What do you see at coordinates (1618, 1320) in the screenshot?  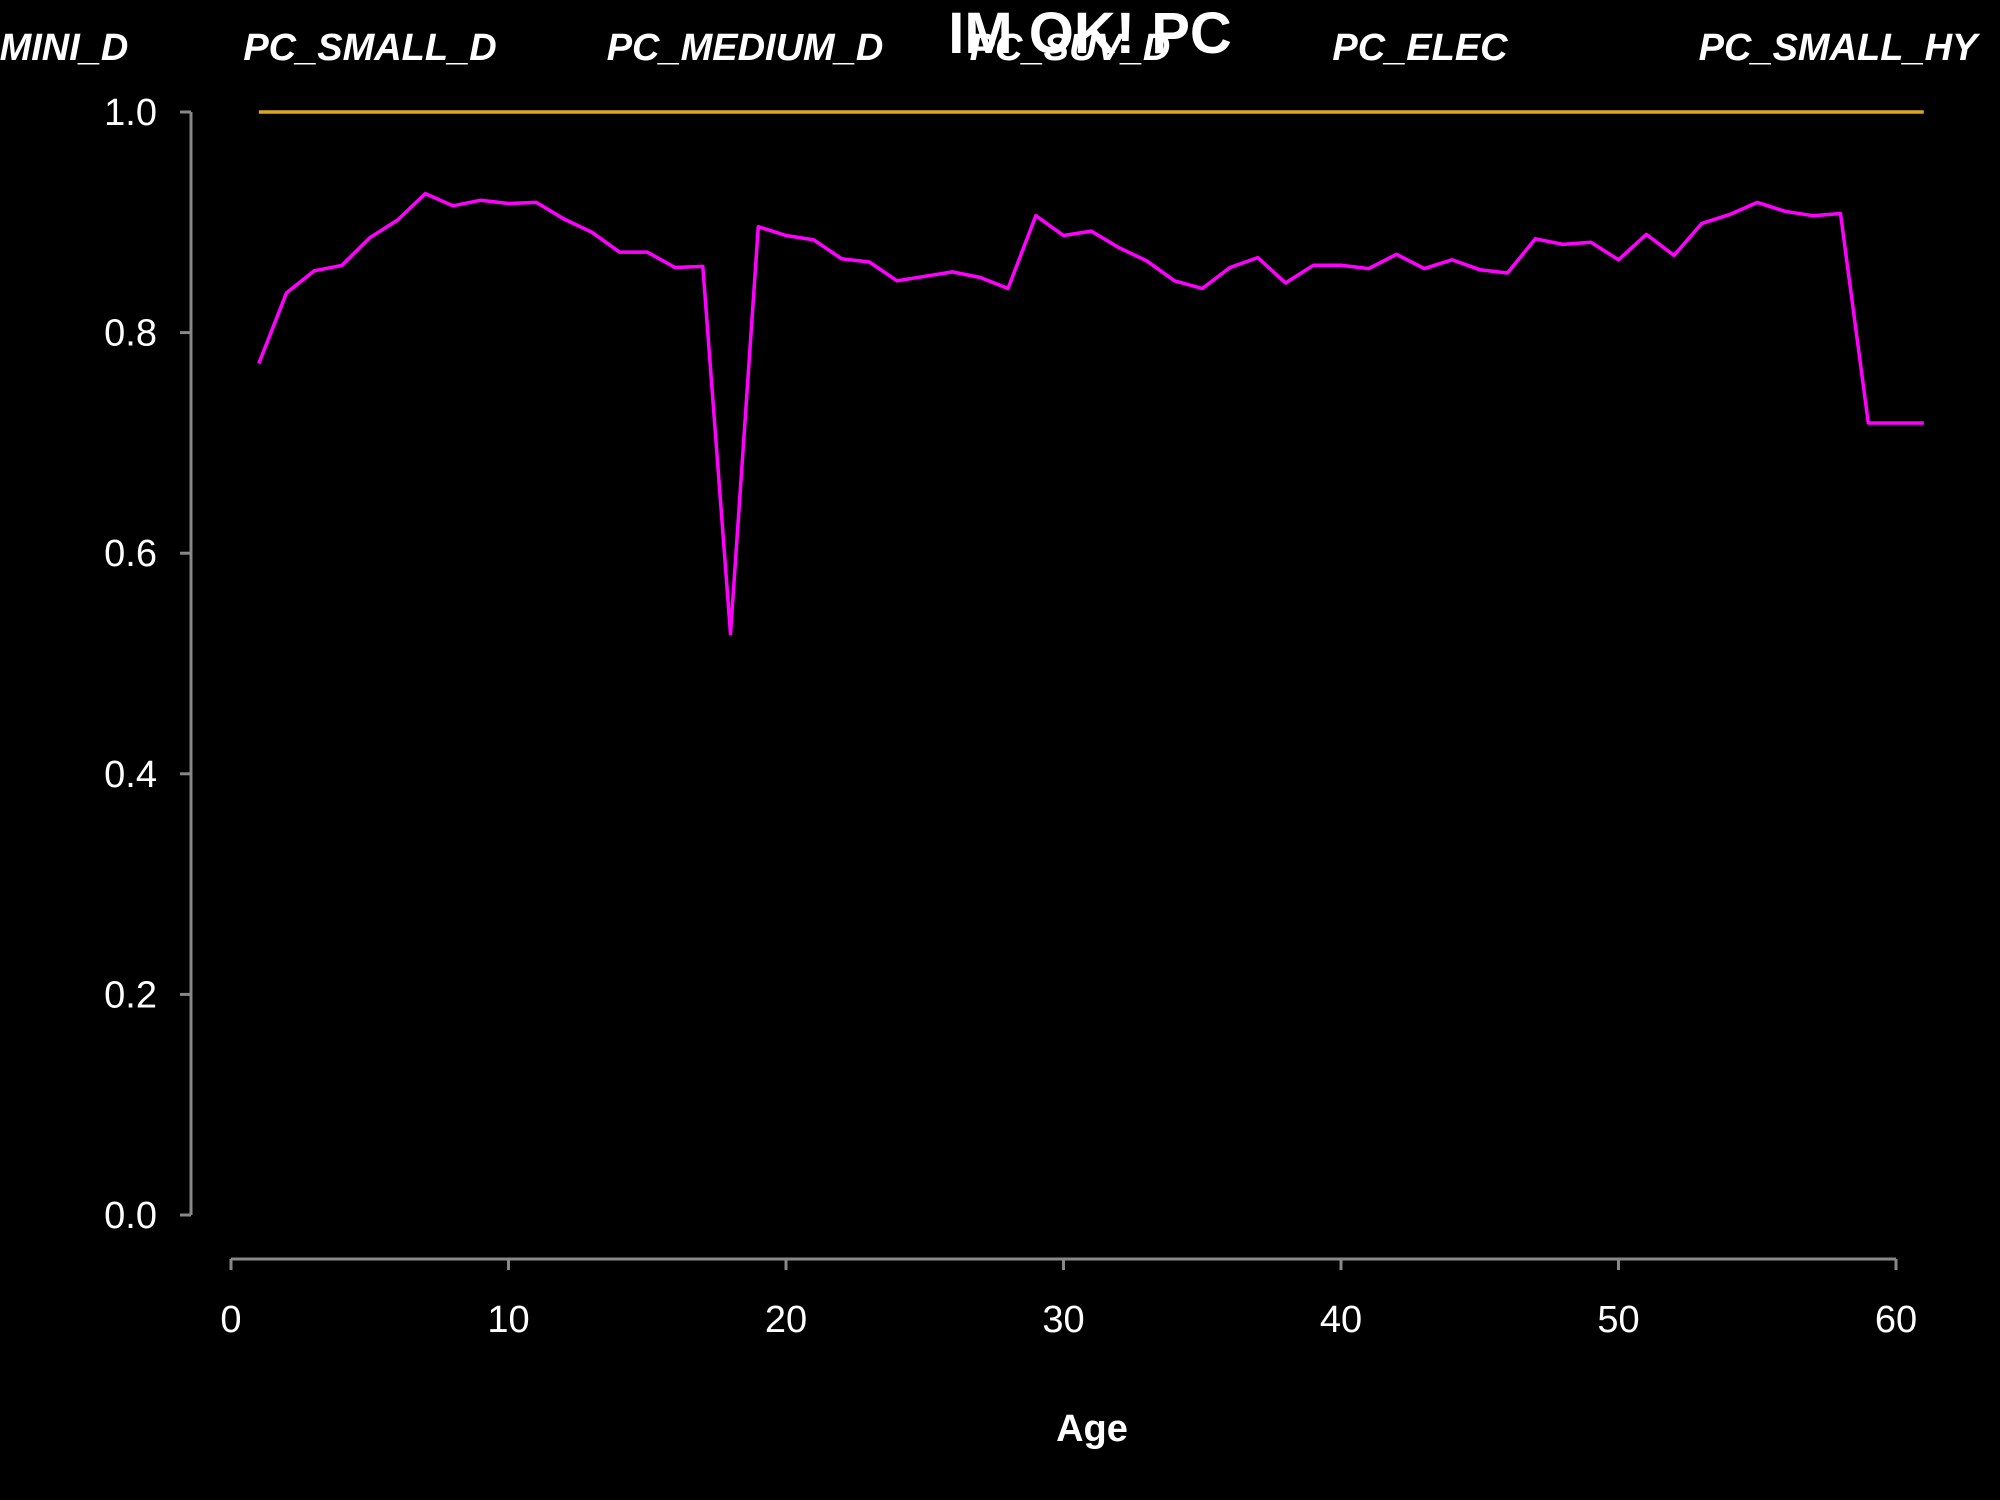 I see `x-tick-label: 50` at bounding box center [1618, 1320].